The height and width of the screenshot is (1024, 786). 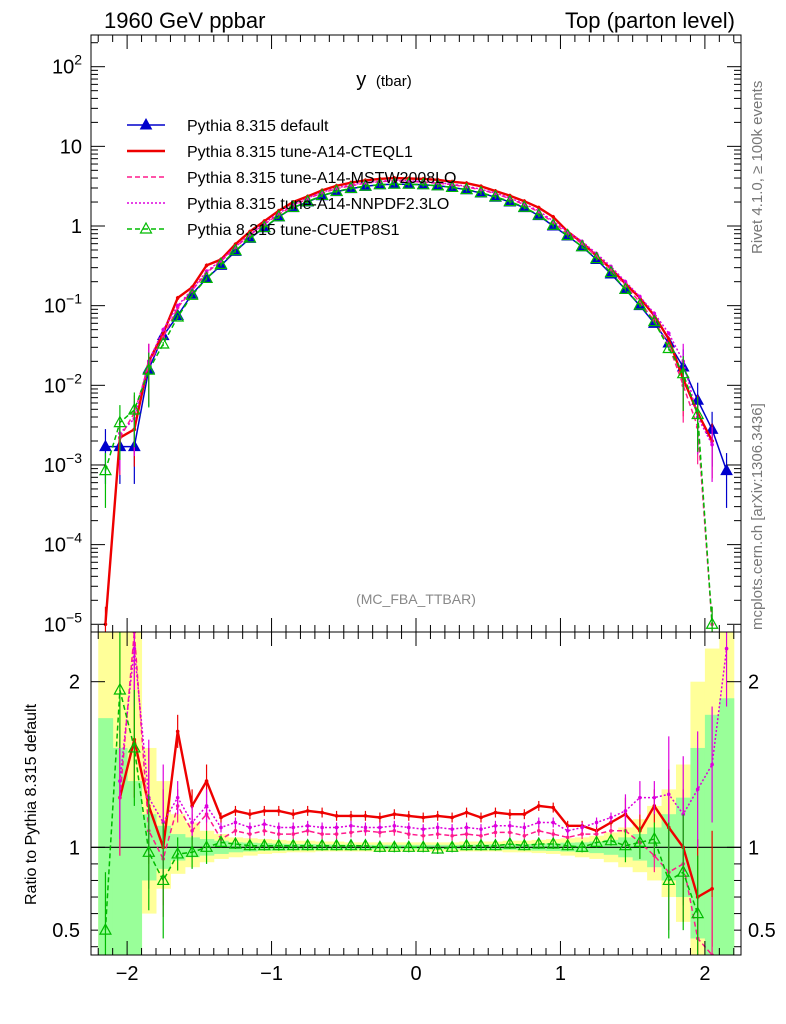 I want to click on legend-entry: Pythia 8.315 default, so click(x=228, y=126).